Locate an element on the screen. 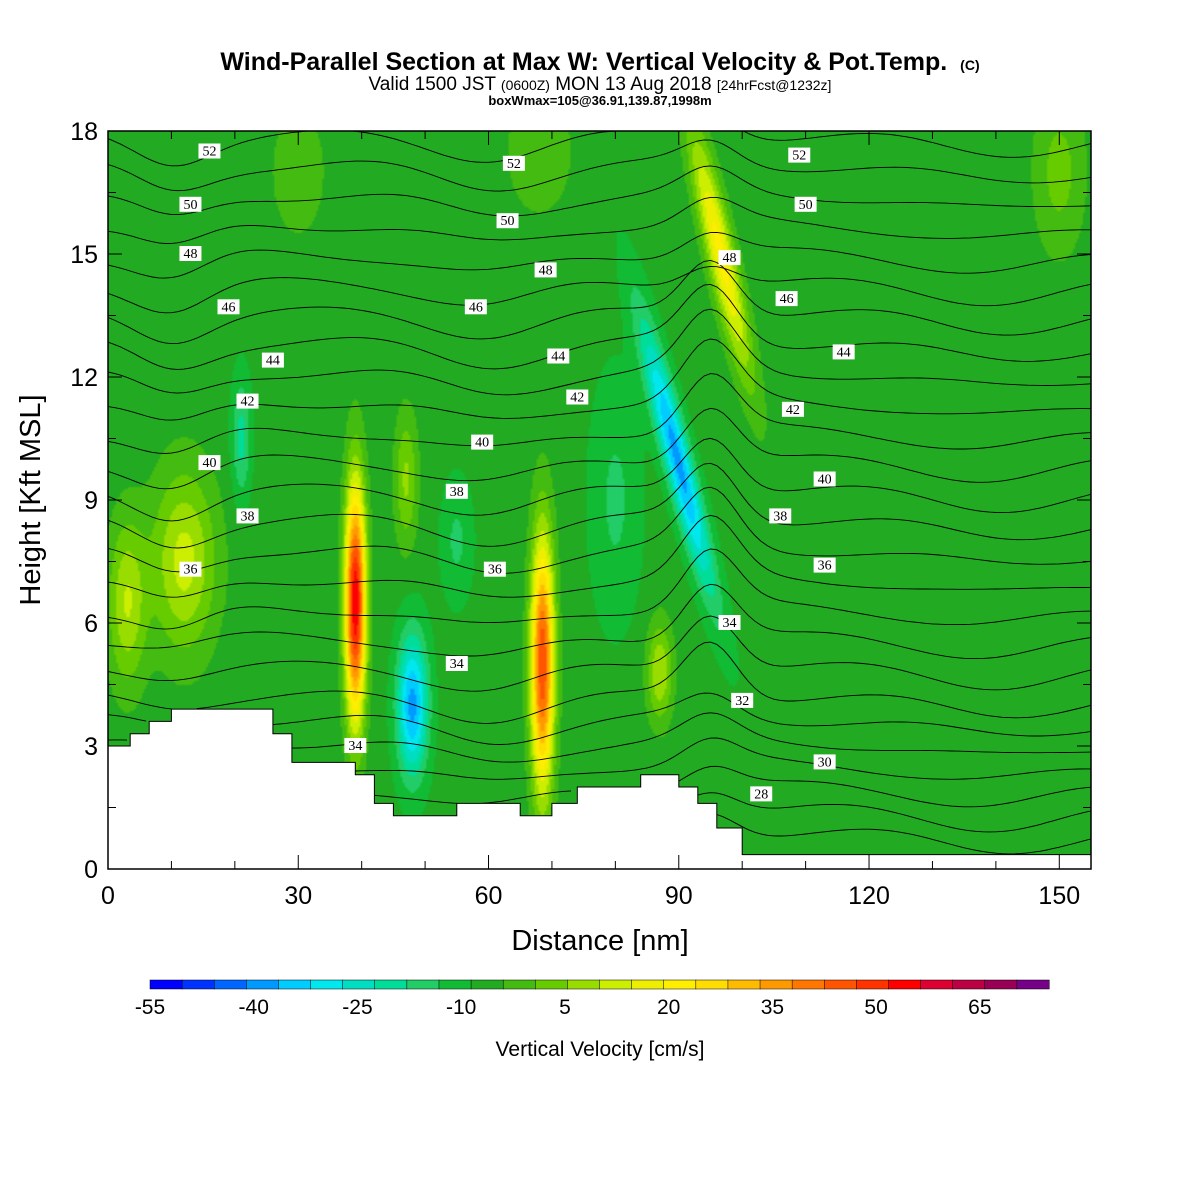  x-tick-label: 30 is located at coordinates (298, 896).